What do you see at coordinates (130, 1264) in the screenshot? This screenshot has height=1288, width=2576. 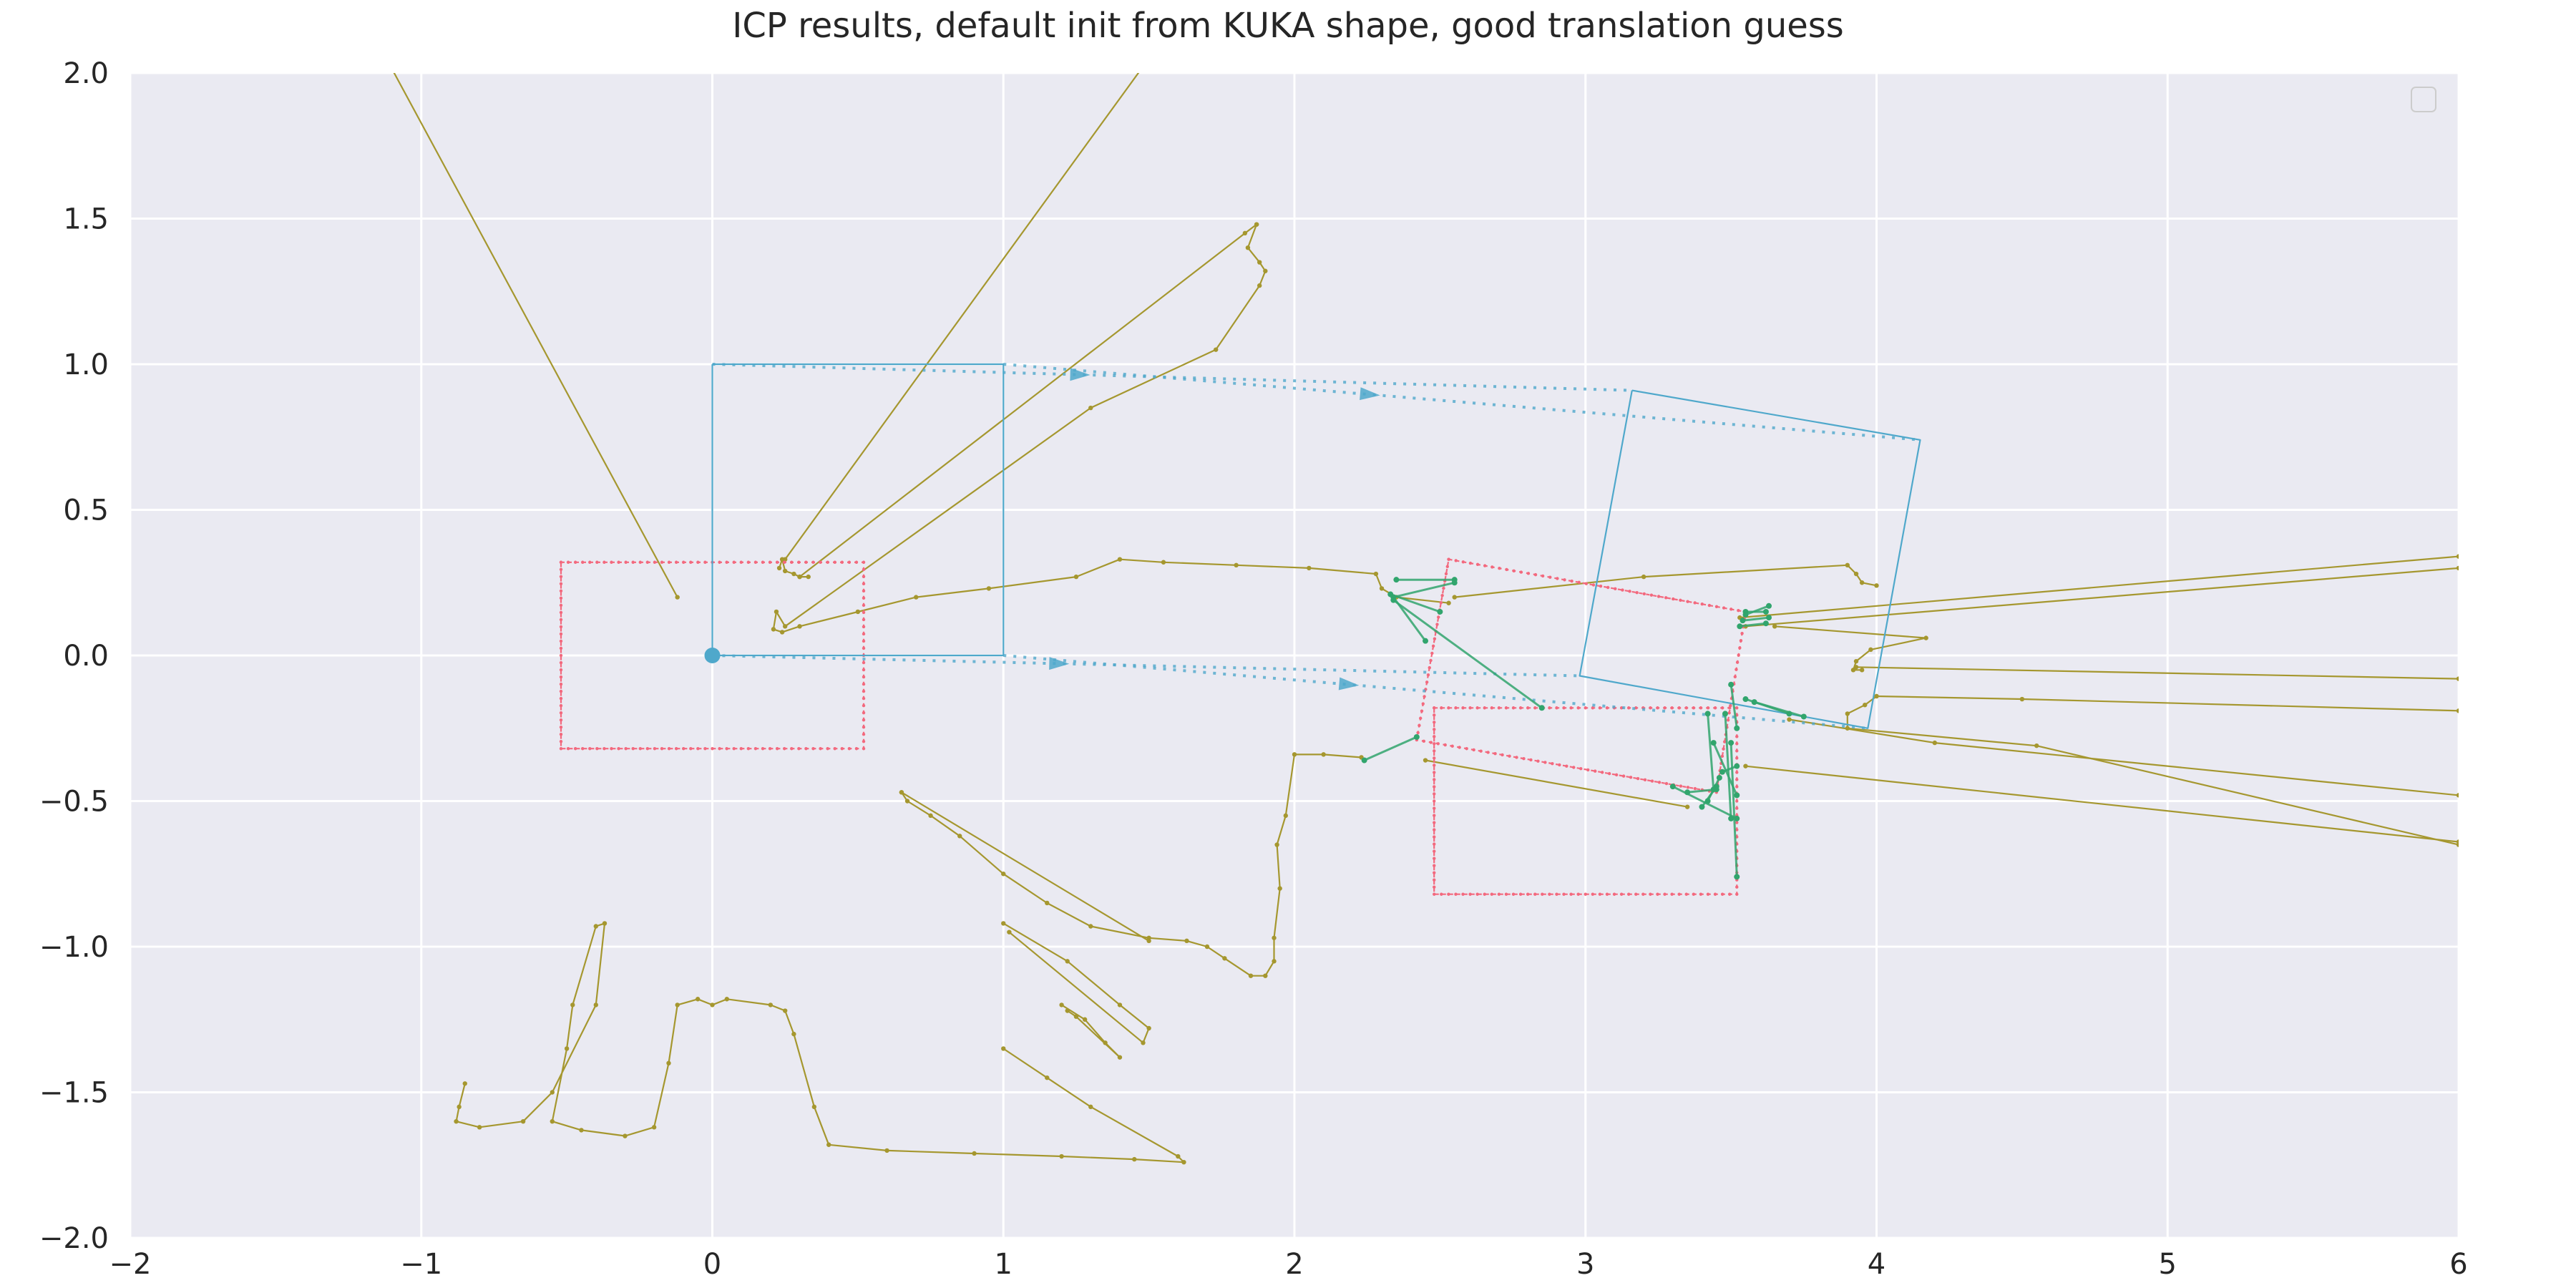 I see `x-tick-label: −2` at bounding box center [130, 1264].